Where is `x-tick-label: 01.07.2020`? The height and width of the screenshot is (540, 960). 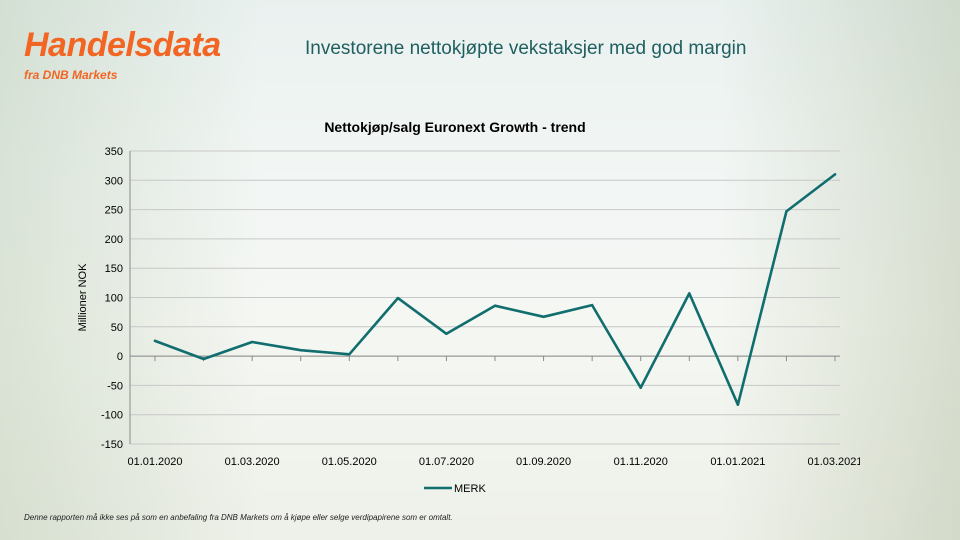
x-tick-label: 01.07.2020 is located at coordinates (446, 462).